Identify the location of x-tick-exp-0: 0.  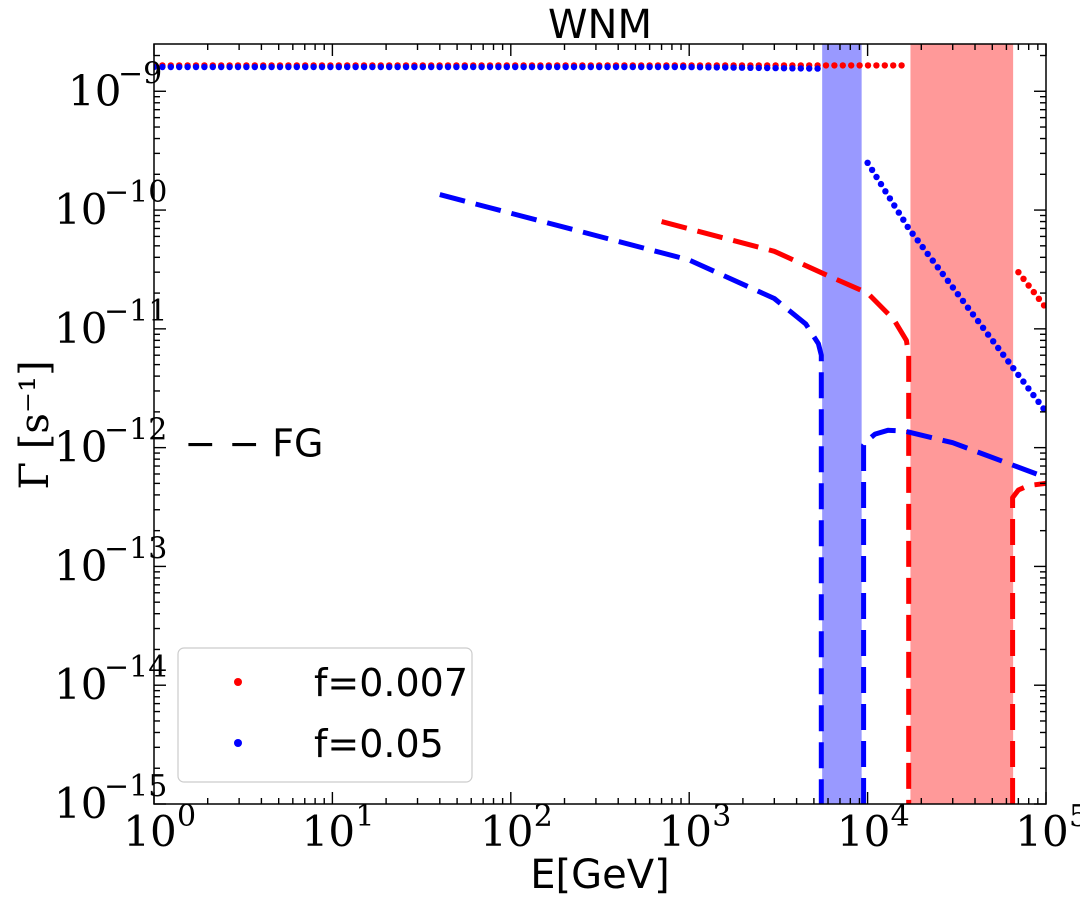
(186, 816).